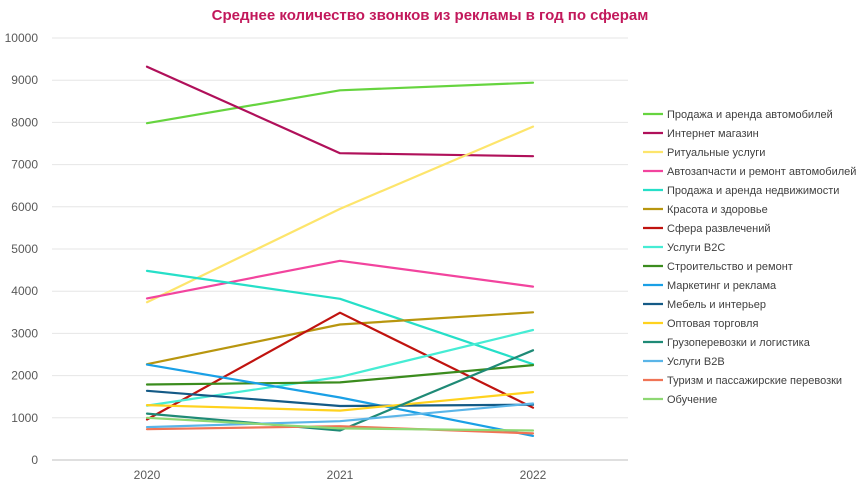  What do you see at coordinates (717, 210) in the screenshot?
I see `legend-entry: Красота и здоровье` at bounding box center [717, 210].